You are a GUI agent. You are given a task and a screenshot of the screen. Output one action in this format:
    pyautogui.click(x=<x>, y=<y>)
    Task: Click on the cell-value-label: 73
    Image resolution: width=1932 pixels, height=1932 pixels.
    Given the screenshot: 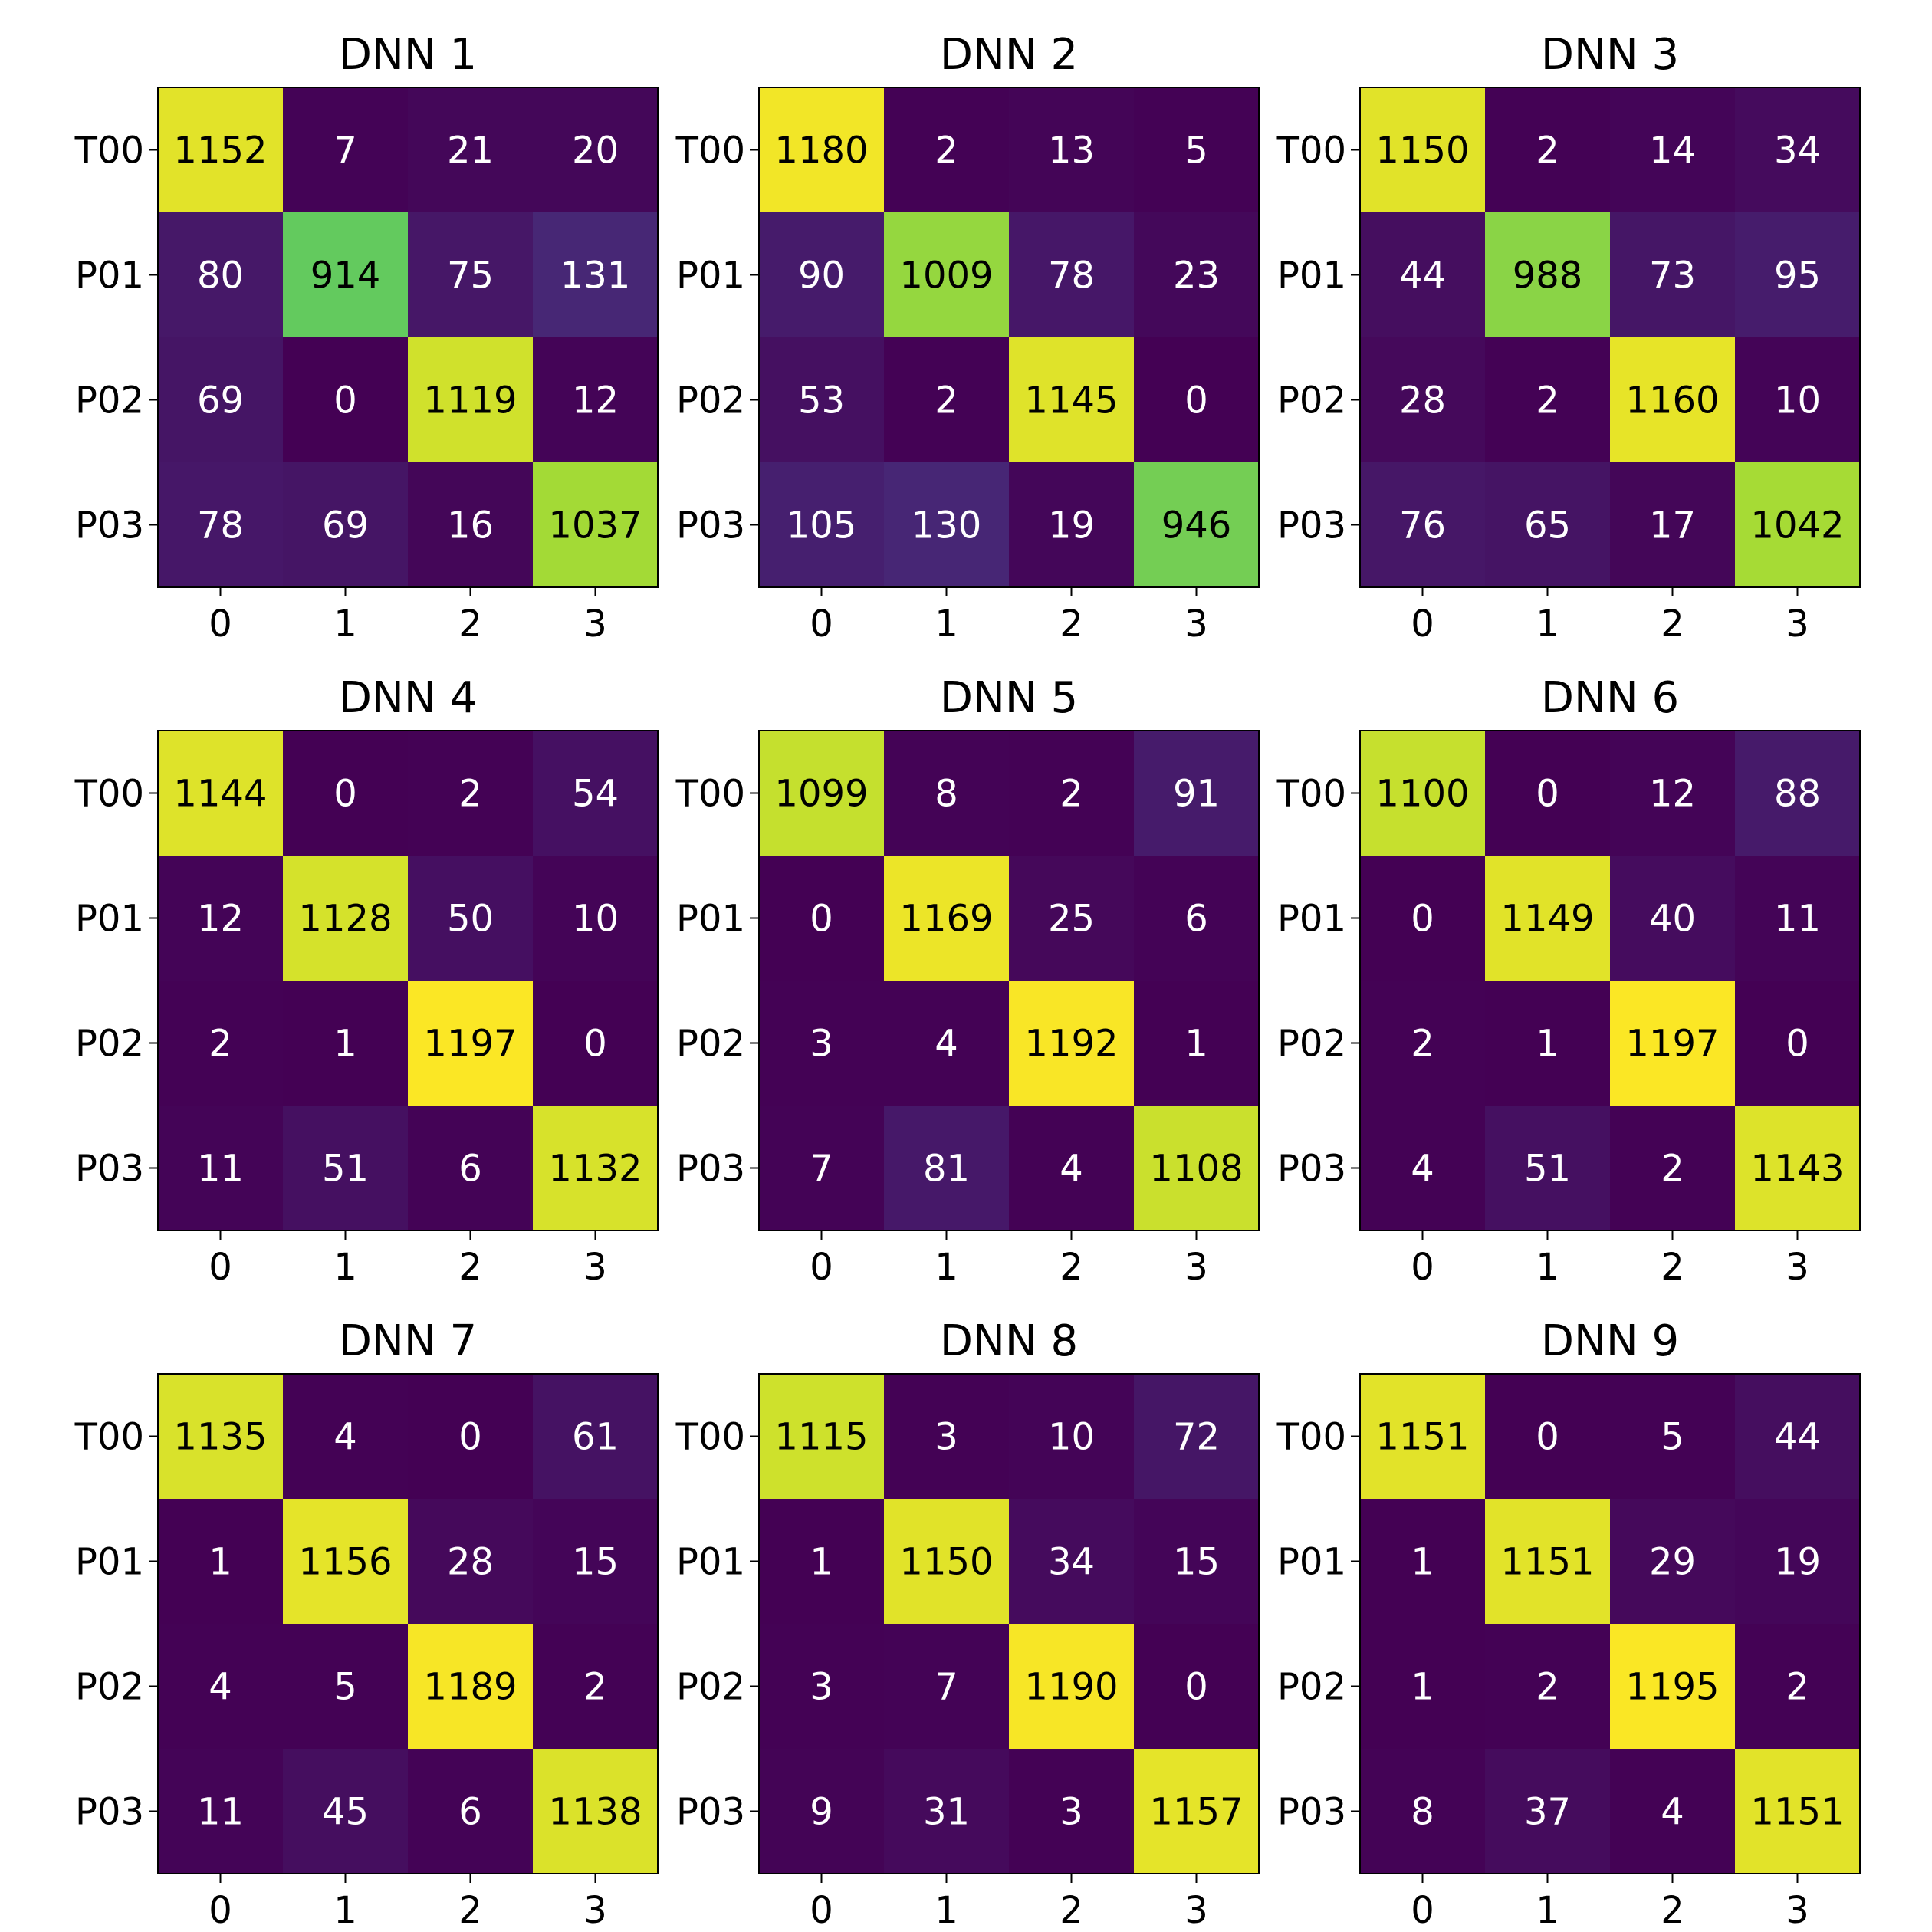 What is the action you would take?
    pyautogui.click(x=1673, y=276)
    